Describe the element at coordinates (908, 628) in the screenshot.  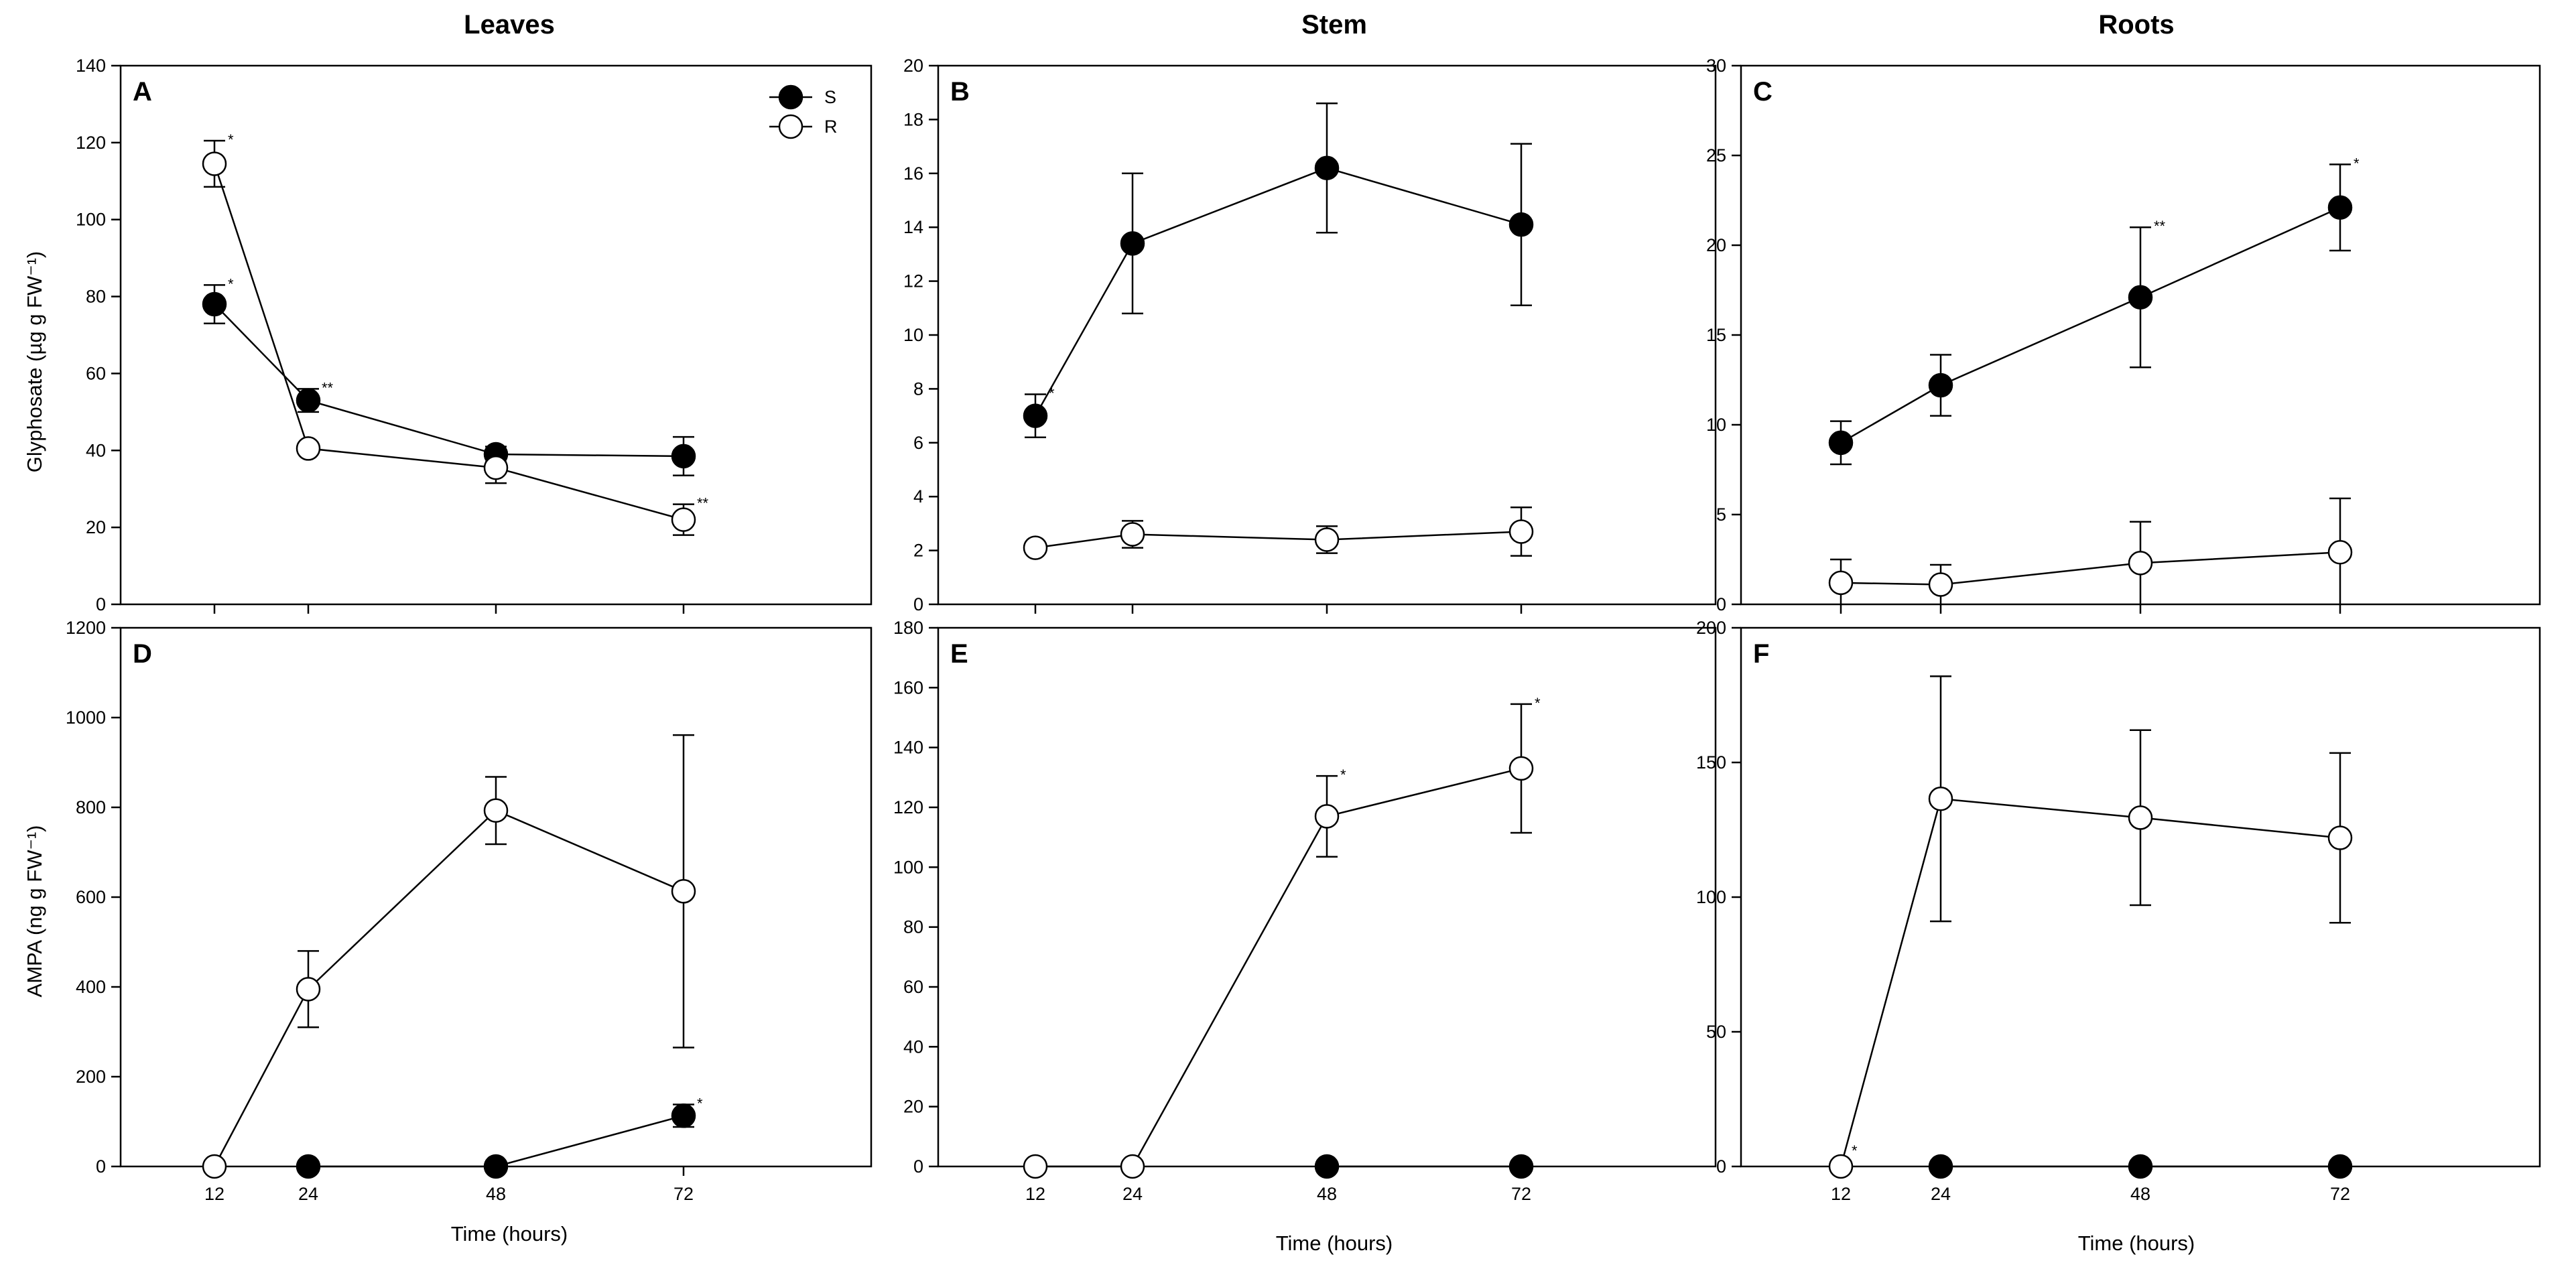
I see `y-tick-label-e: 180` at that location.